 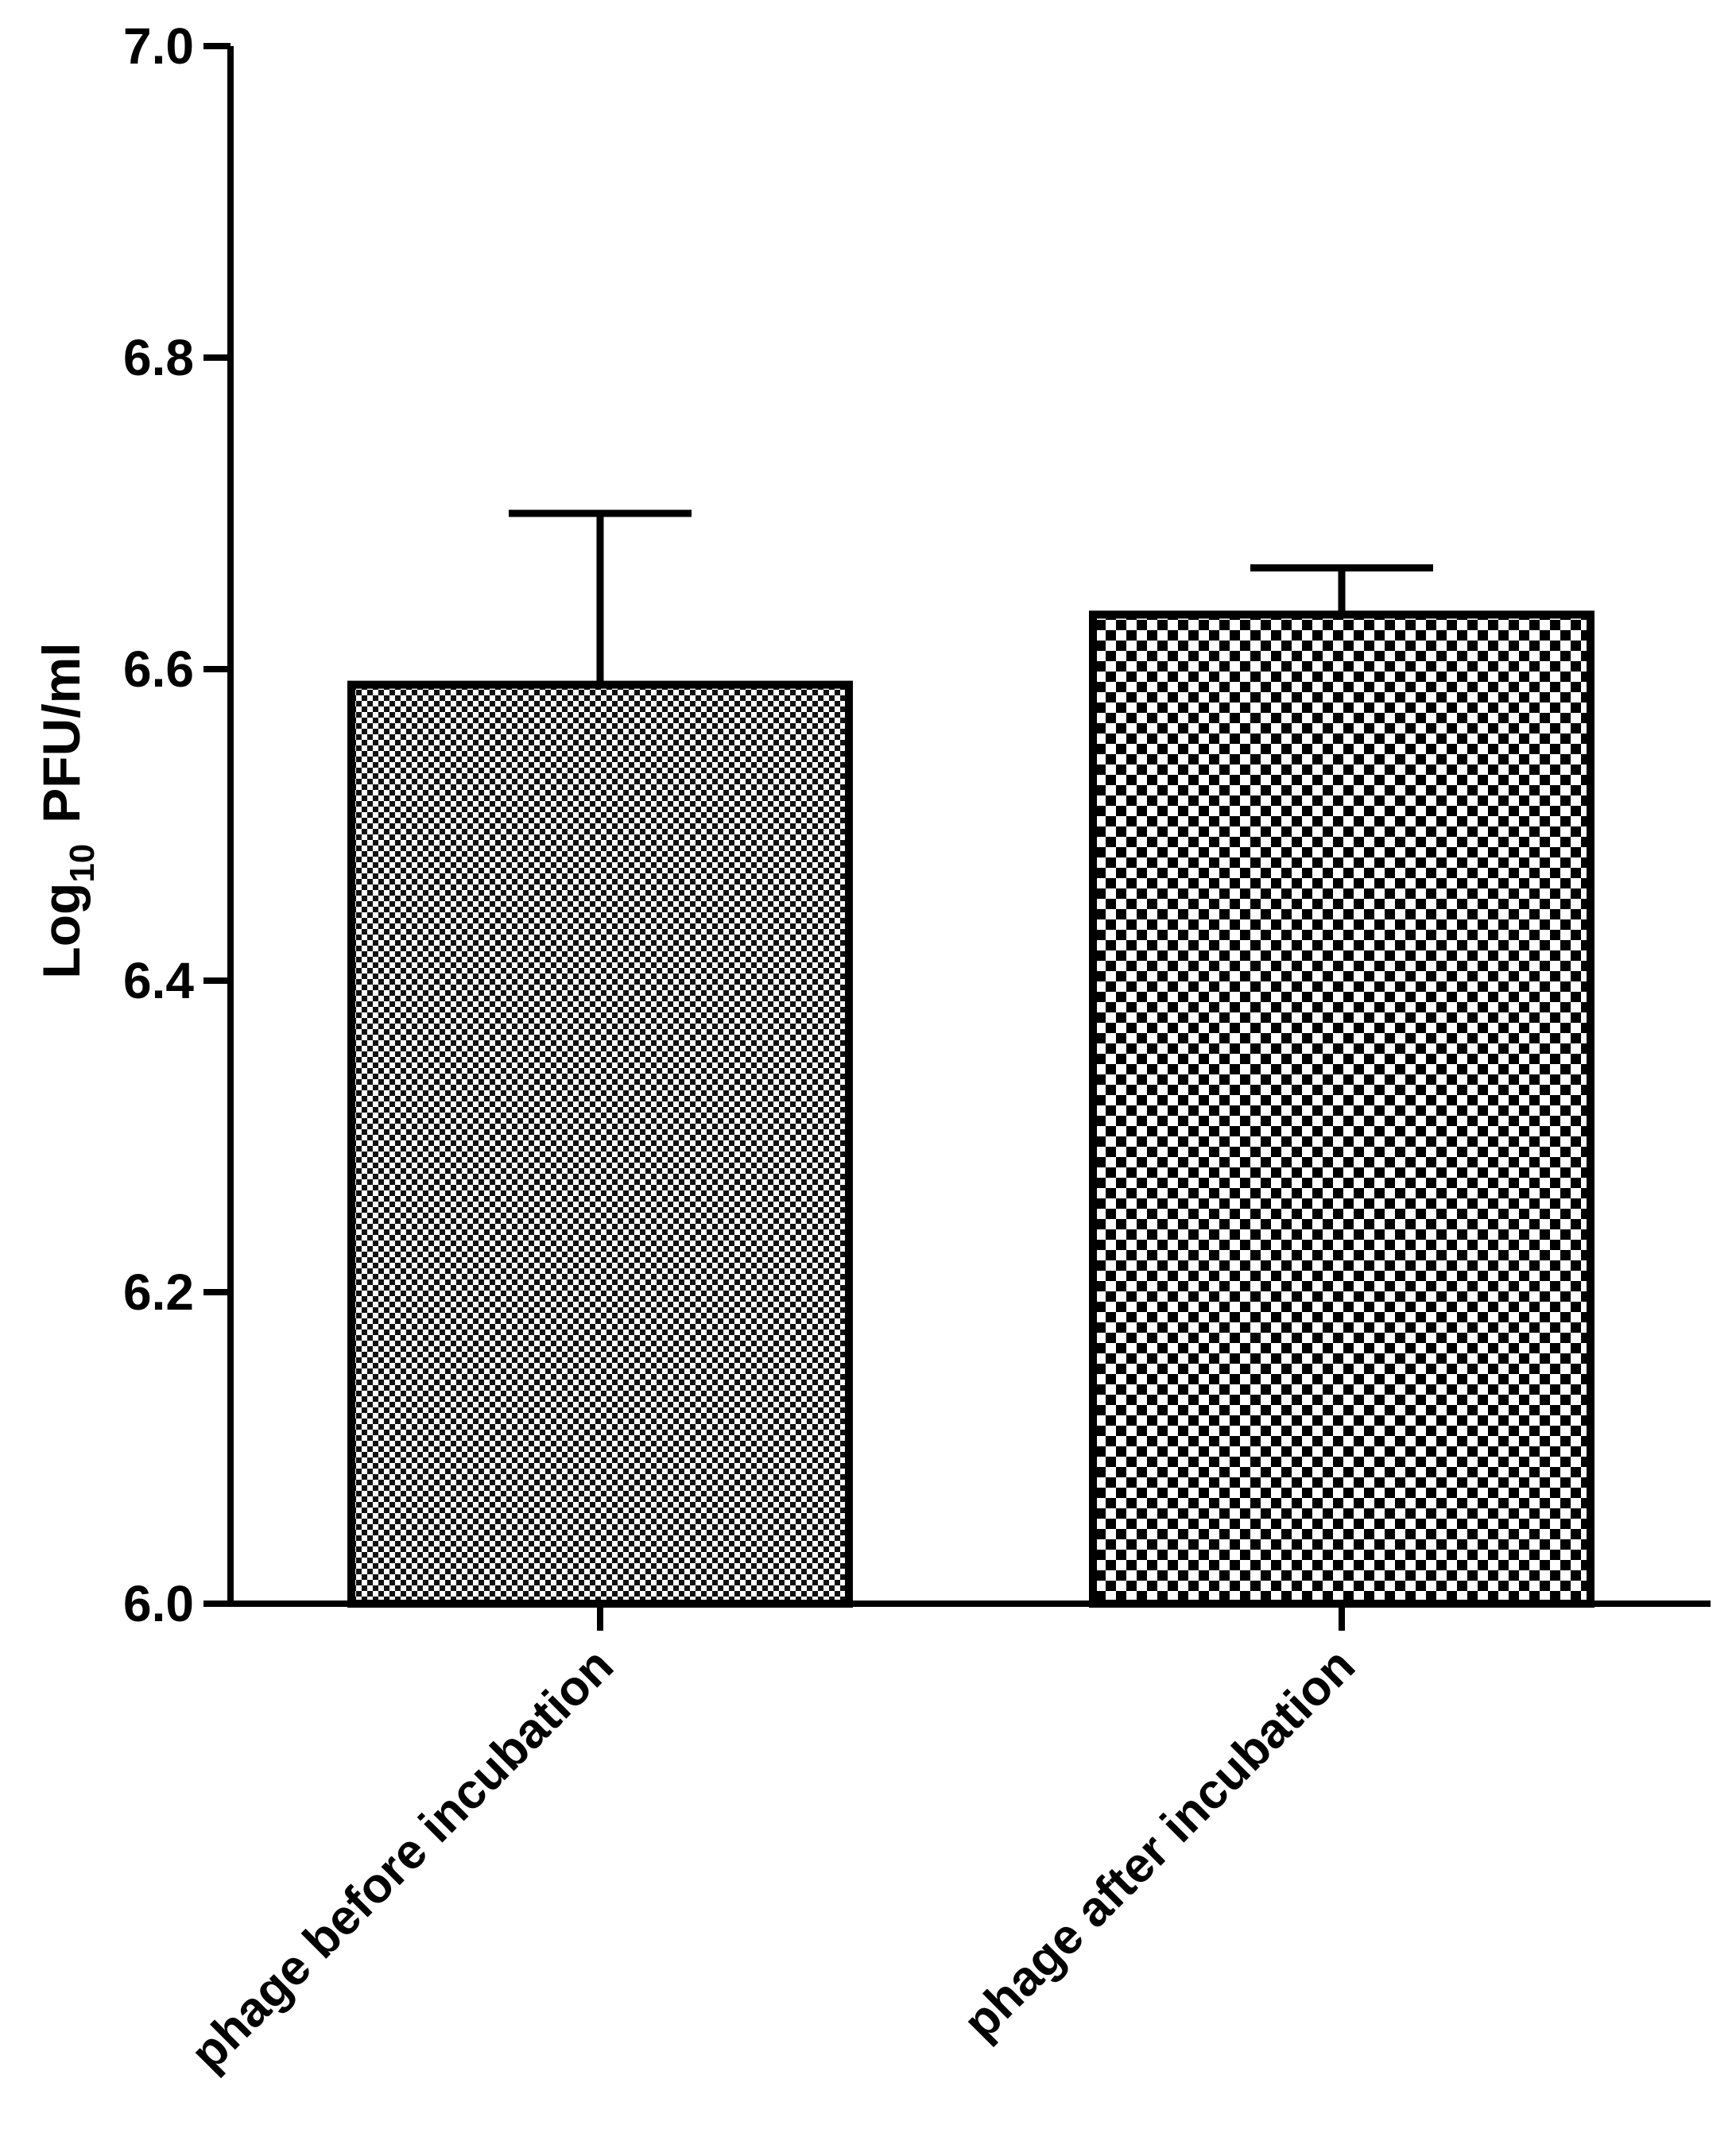 What do you see at coordinates (971, 597) in the screenshot?
I see `error-bars-layer` at bounding box center [971, 597].